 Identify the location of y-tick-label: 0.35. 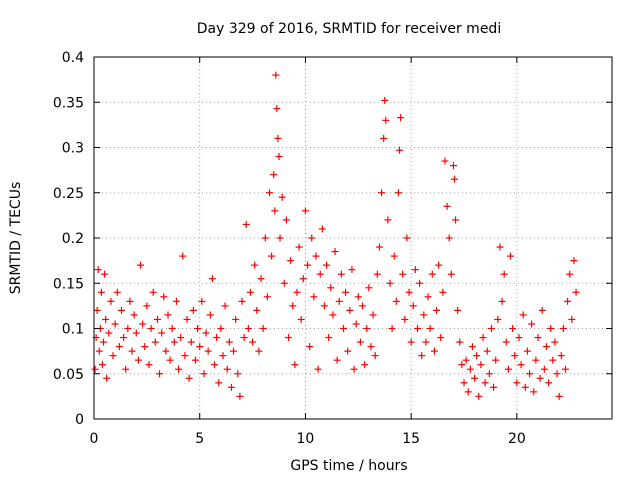
(68, 103).